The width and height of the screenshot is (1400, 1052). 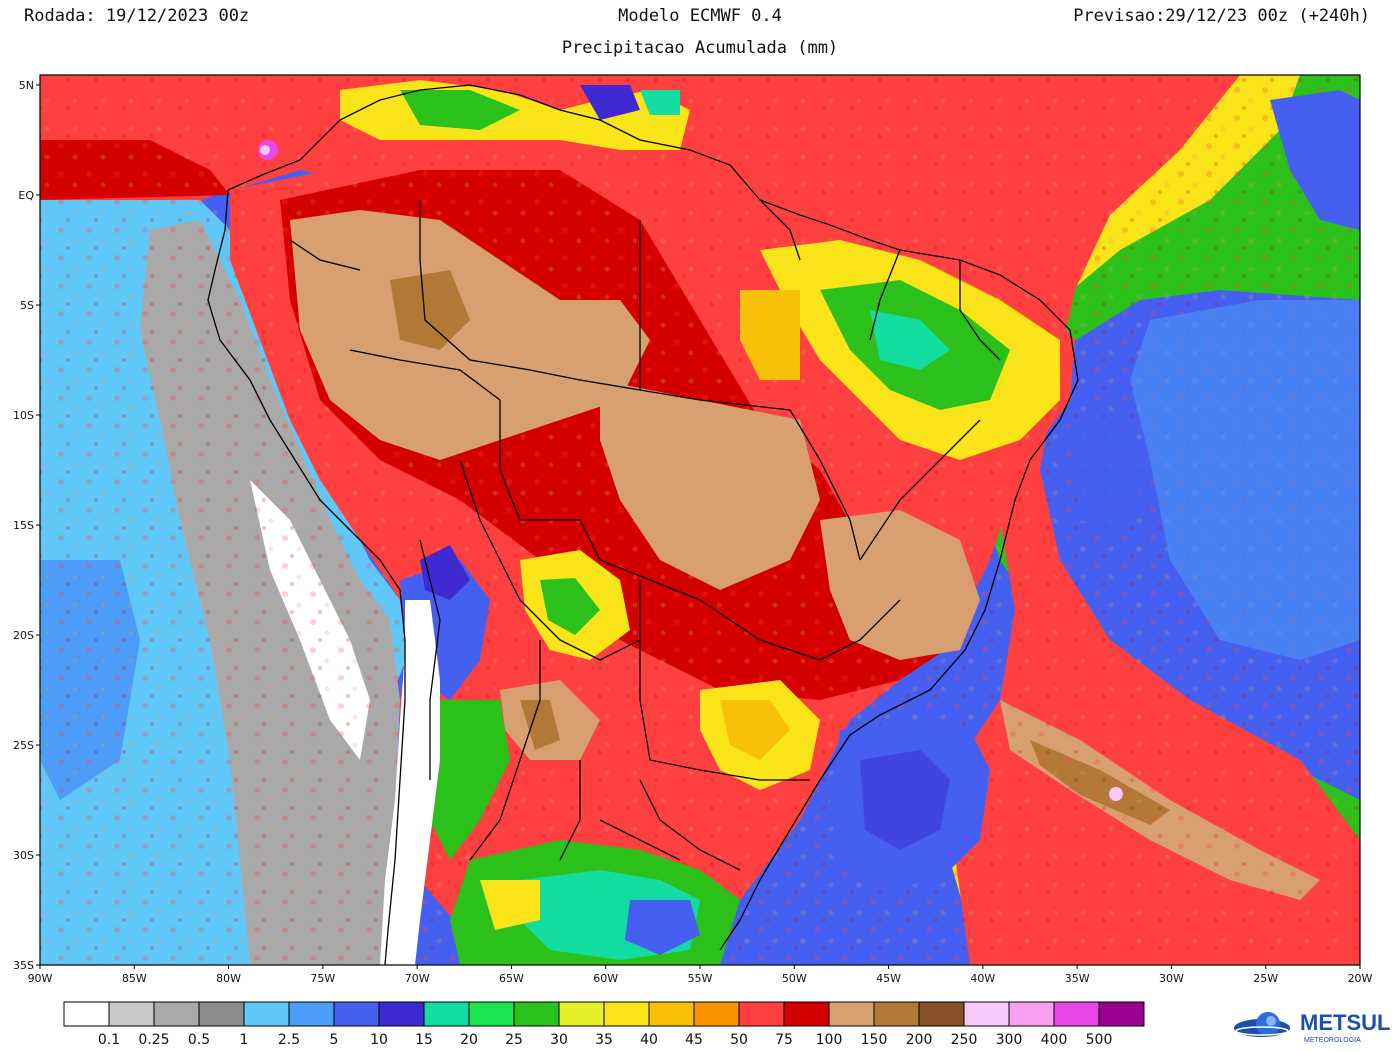 What do you see at coordinates (23, 965) in the screenshot?
I see `lat-tick-label: 35S` at bounding box center [23, 965].